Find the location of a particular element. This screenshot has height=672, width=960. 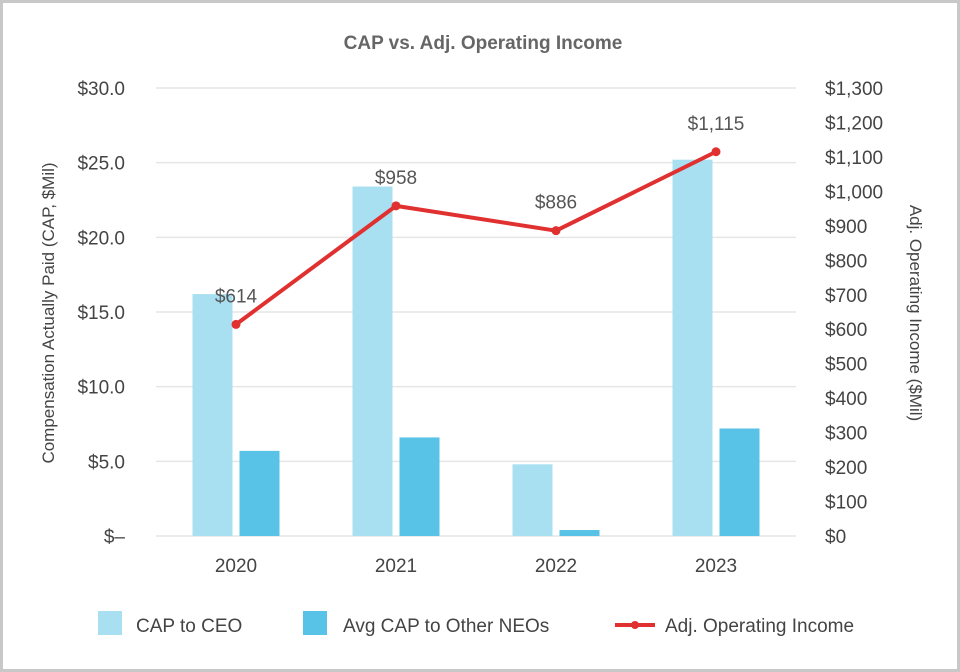

right-tick-label: $1,300 is located at coordinates (854, 89).